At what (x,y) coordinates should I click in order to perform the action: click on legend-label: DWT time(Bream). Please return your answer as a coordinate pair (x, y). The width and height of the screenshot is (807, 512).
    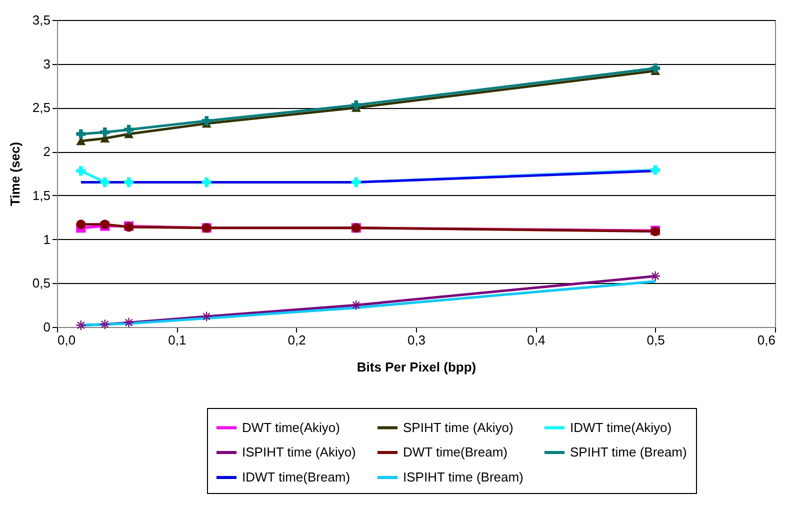
    Looking at the image, I should click on (455, 452).